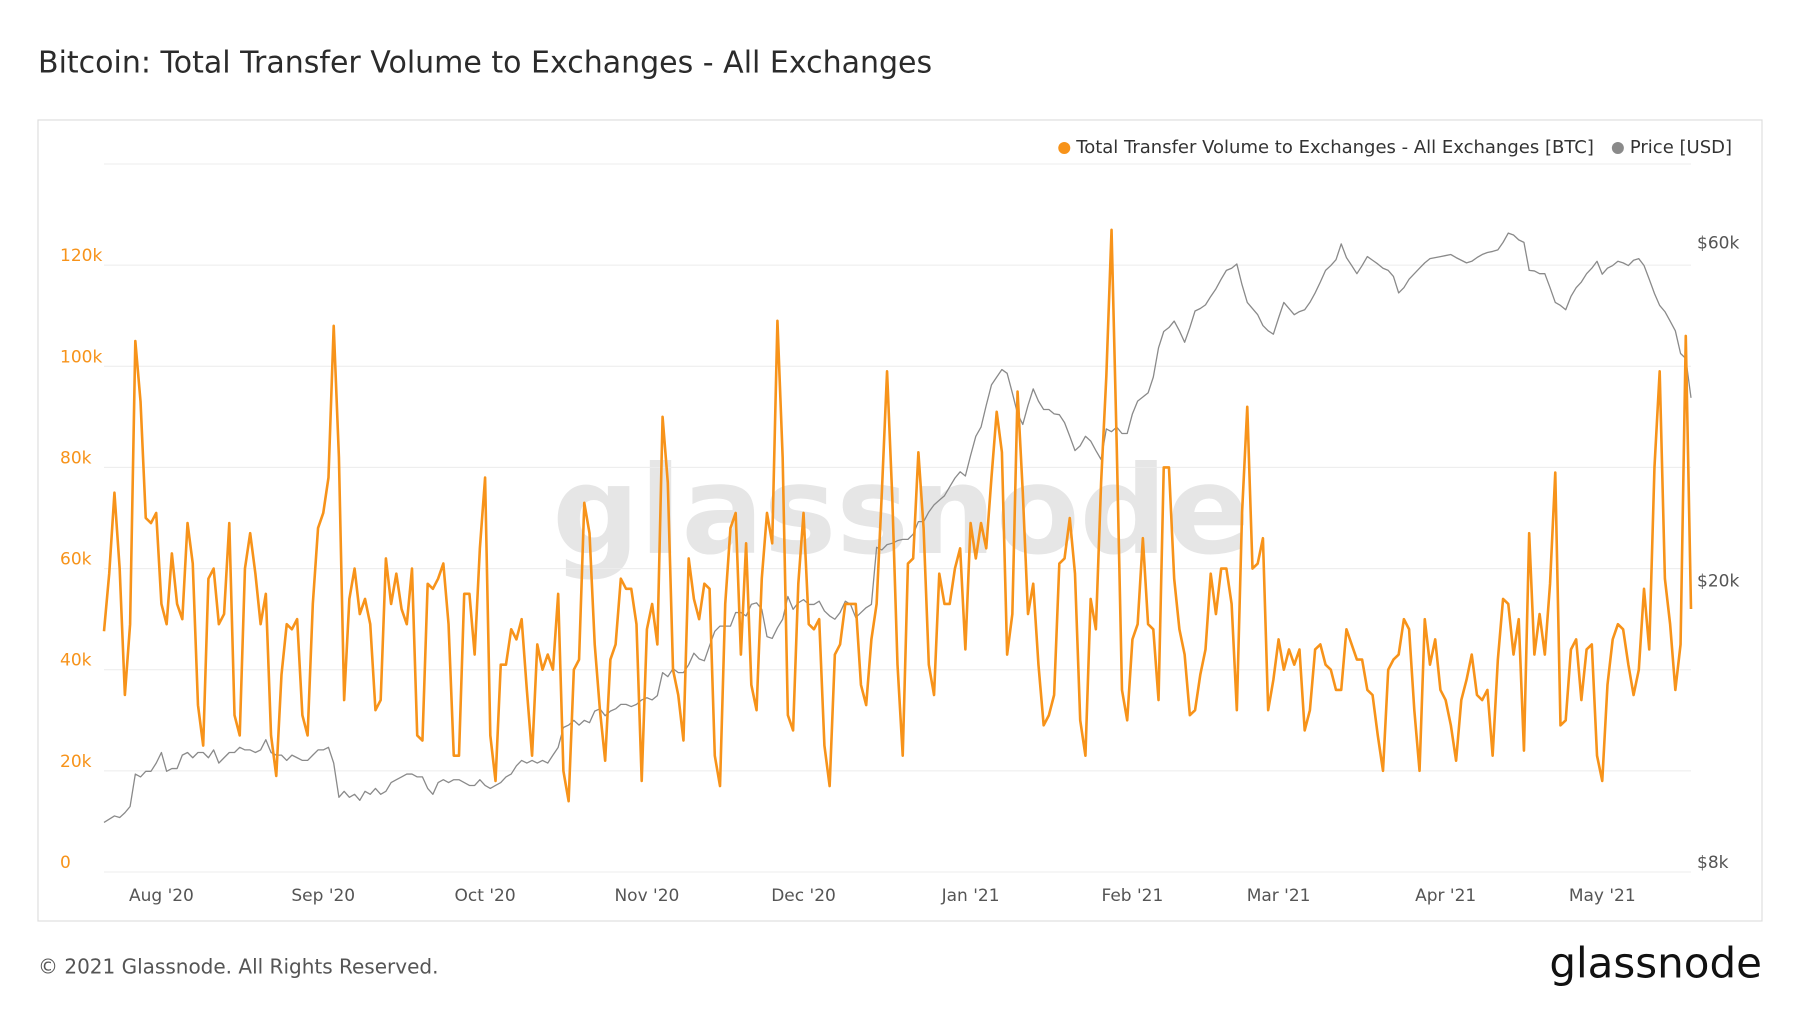 This screenshot has width=1800, height=1013. I want to click on y2-tick-label: $20k, so click(1718, 581).